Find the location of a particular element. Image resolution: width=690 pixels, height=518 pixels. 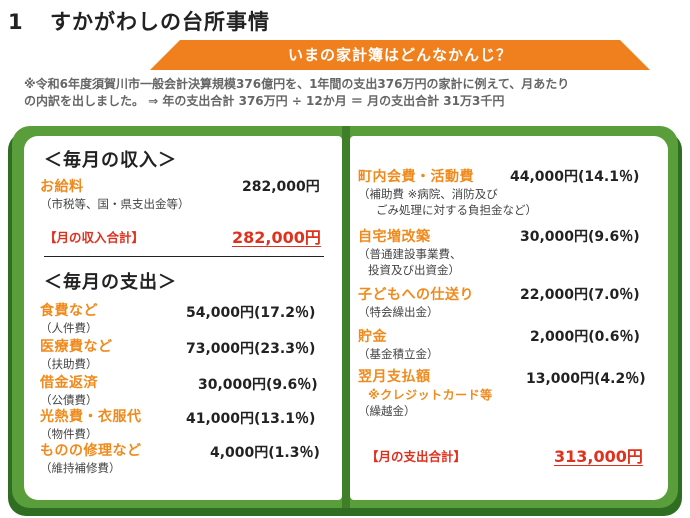

expense-item-medical: 医療費など （扶助費） is located at coordinates (76, 354).